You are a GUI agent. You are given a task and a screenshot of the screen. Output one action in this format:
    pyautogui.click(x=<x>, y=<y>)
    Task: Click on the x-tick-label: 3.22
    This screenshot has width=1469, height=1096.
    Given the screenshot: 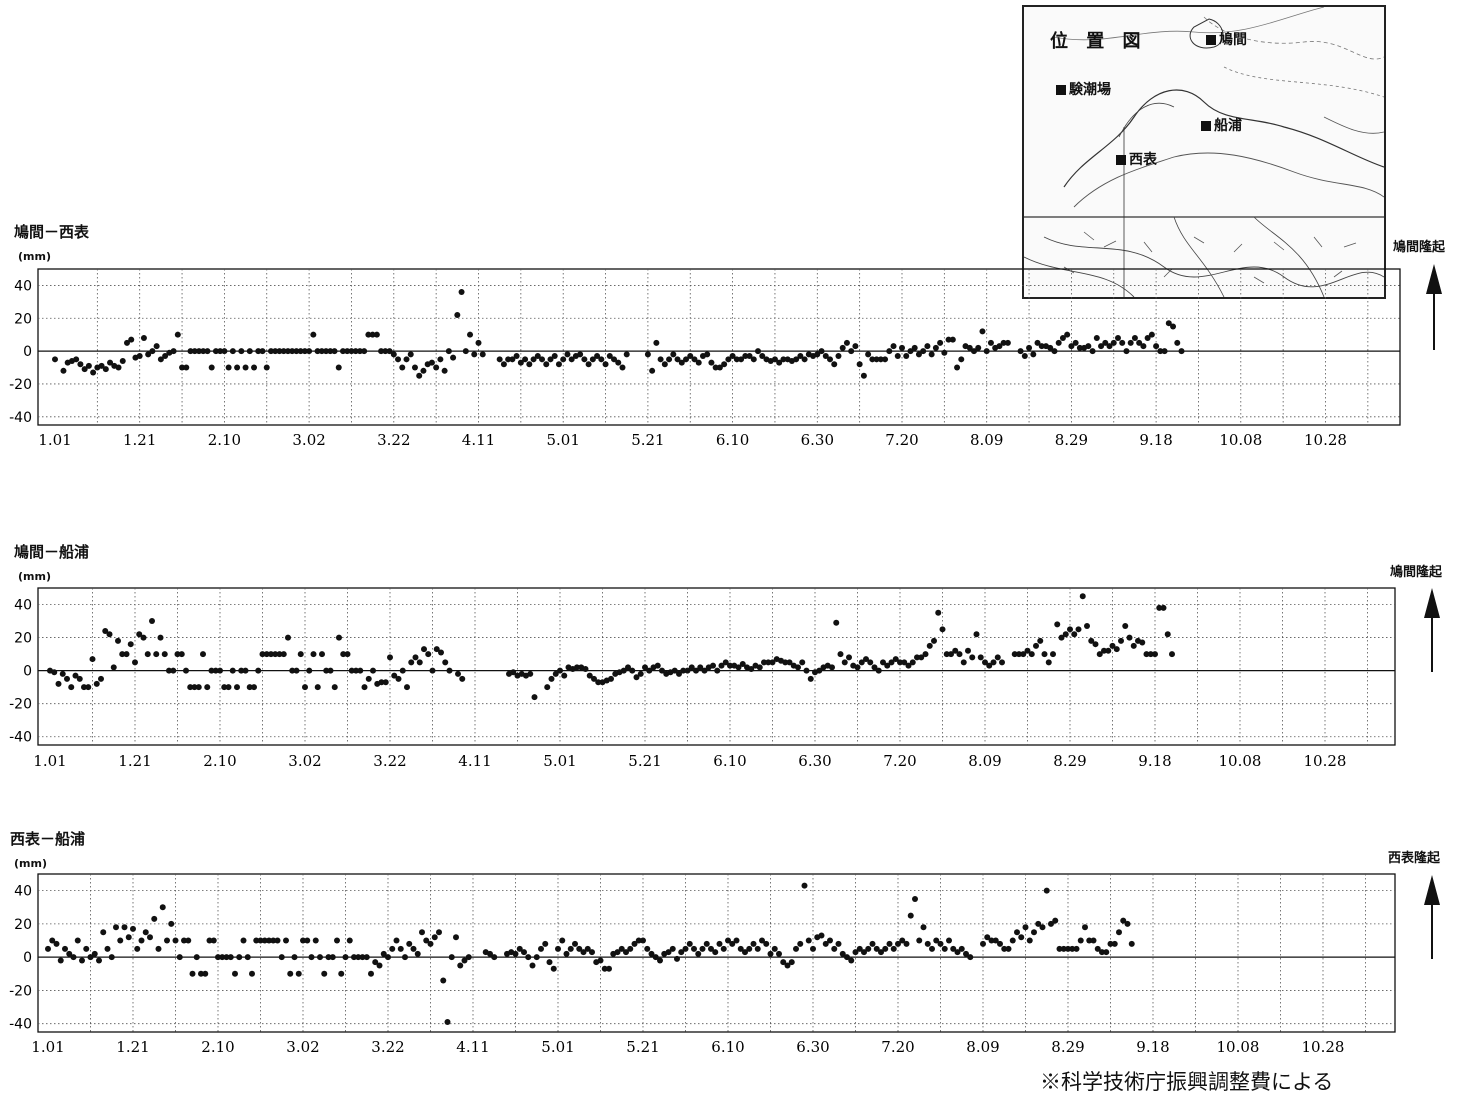 What is the action you would take?
    pyautogui.click(x=393, y=440)
    